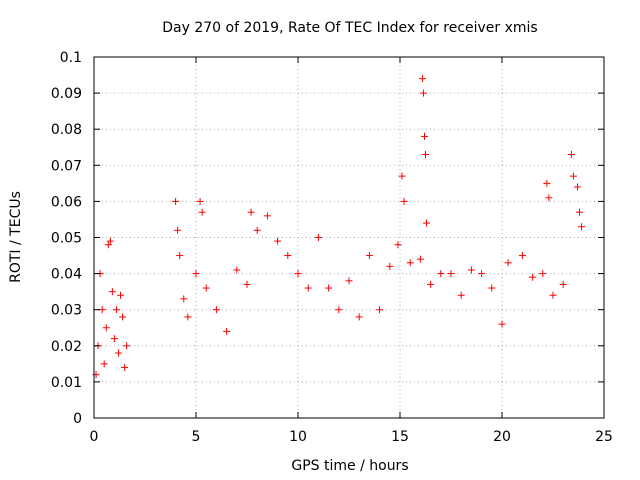 The height and width of the screenshot is (480, 640). What do you see at coordinates (400, 437) in the screenshot?
I see `x-tick-label: 15` at bounding box center [400, 437].